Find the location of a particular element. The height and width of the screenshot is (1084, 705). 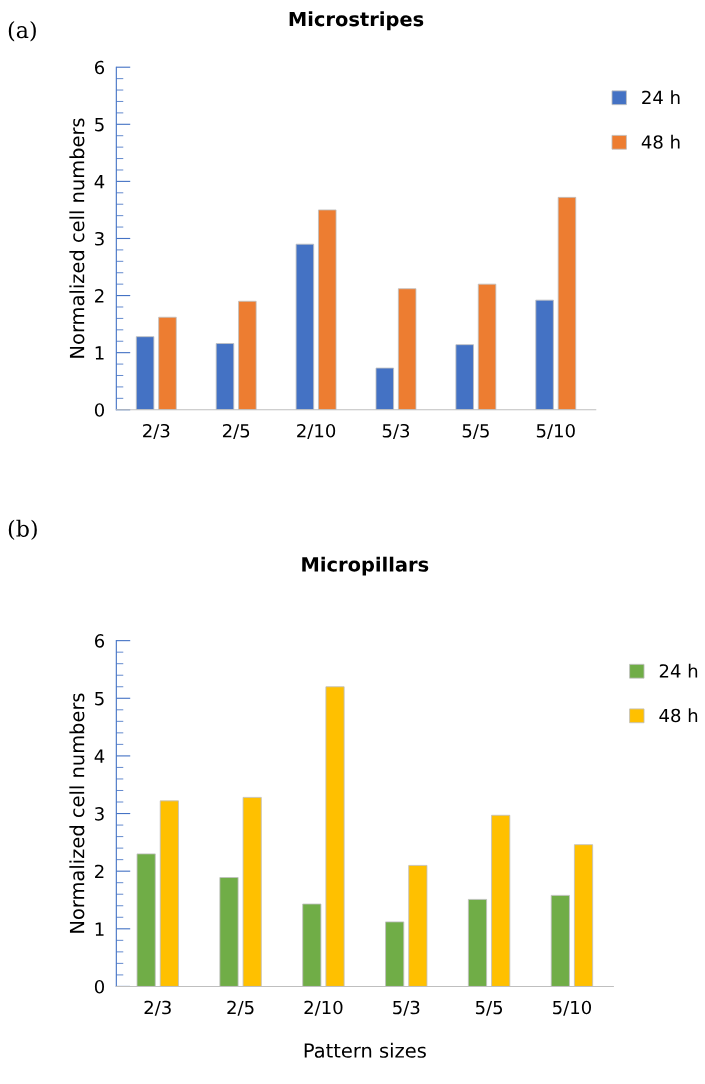

text: (b) is located at coordinates (22, 530).